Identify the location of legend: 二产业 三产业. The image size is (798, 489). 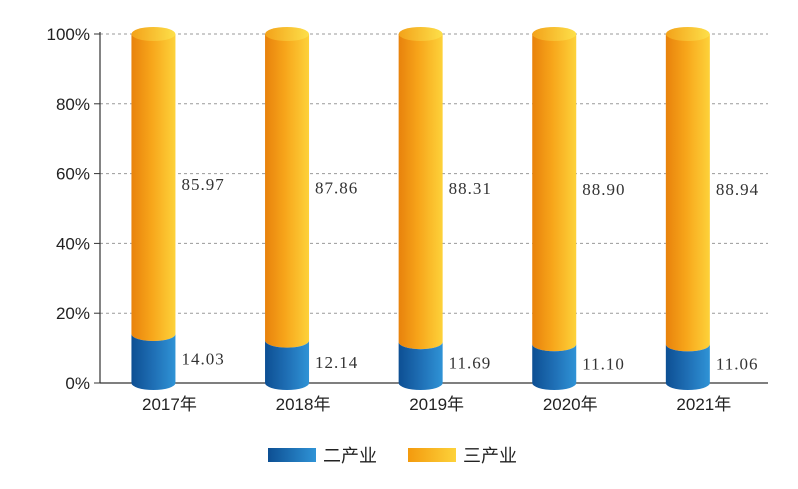
(392, 456).